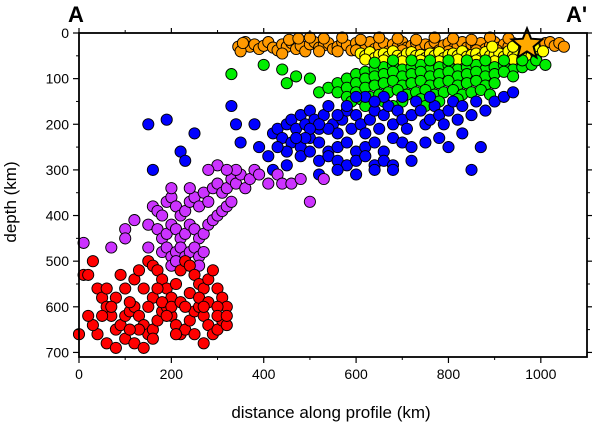 The width and height of the screenshot is (600, 432). Describe the element at coordinates (58, 261) in the screenshot. I see `y-tick-label: 500` at that location.